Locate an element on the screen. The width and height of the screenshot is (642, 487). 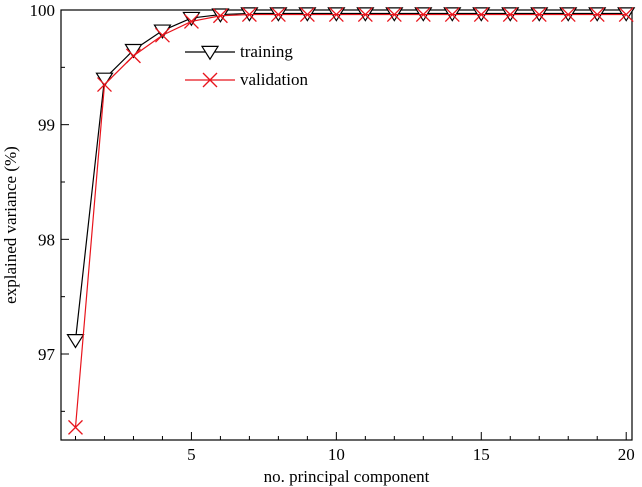
y-axis: 97 98 99 100 is located at coordinates (49, 206).